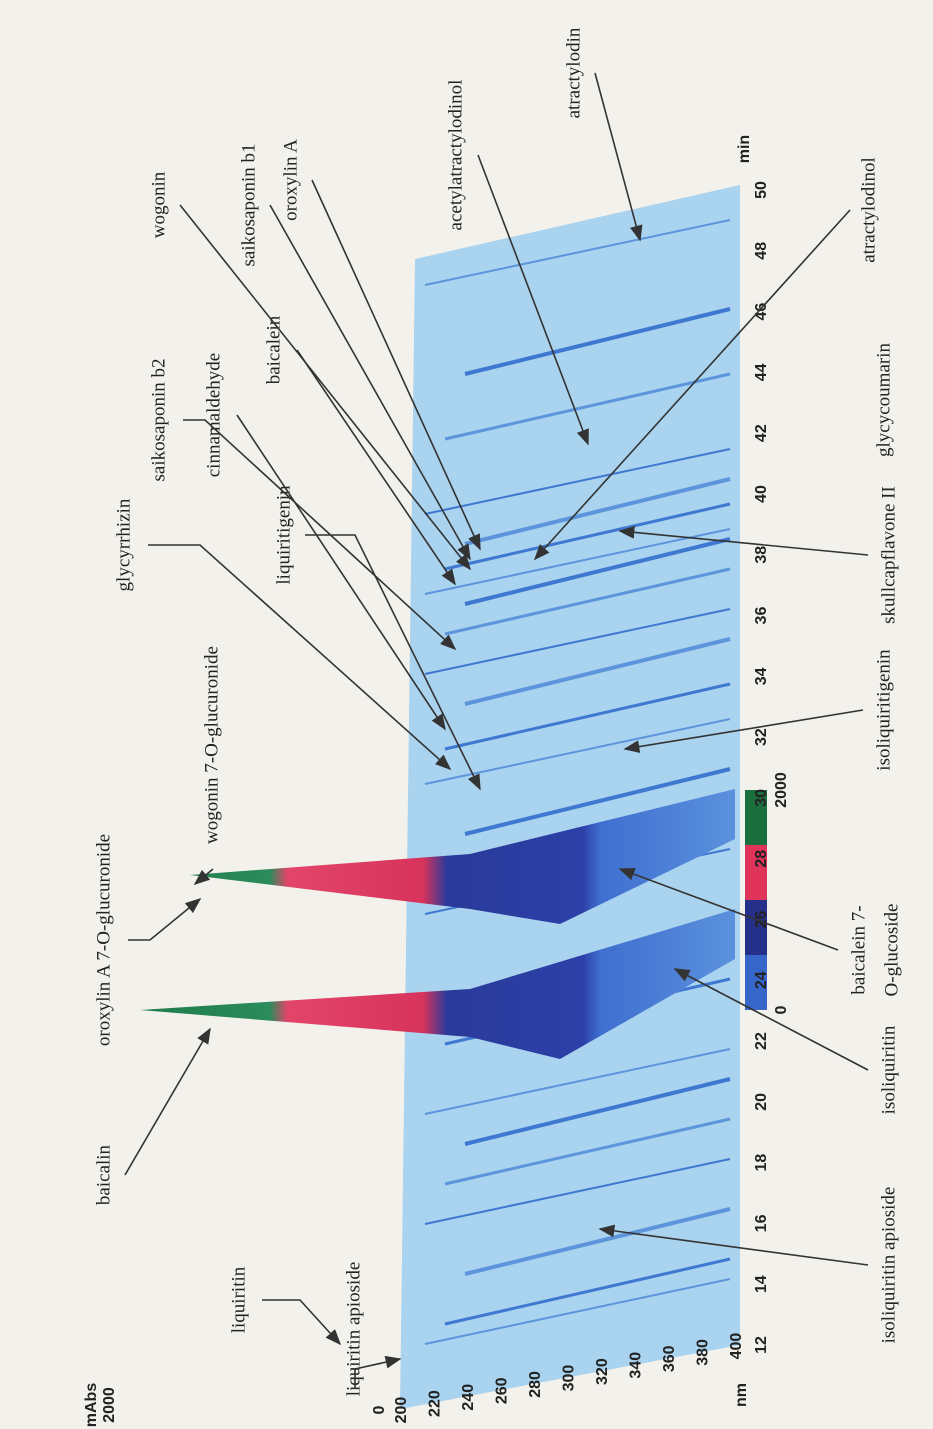  I want to click on time-unit: min, so click(744, 149).